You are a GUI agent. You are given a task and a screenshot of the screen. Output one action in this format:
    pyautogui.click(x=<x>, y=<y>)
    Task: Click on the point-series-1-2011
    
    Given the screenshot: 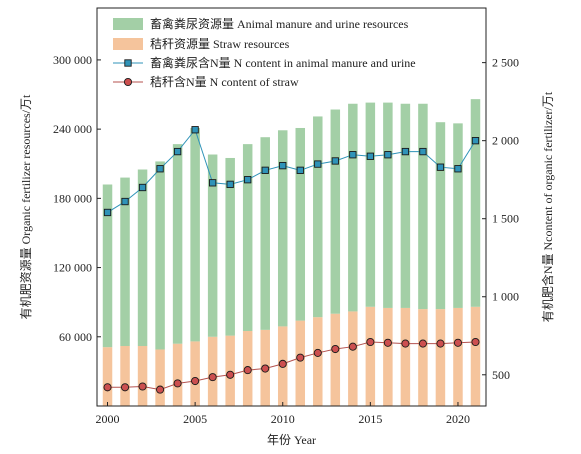 What is the action you would take?
    pyautogui.click(x=300, y=357)
    